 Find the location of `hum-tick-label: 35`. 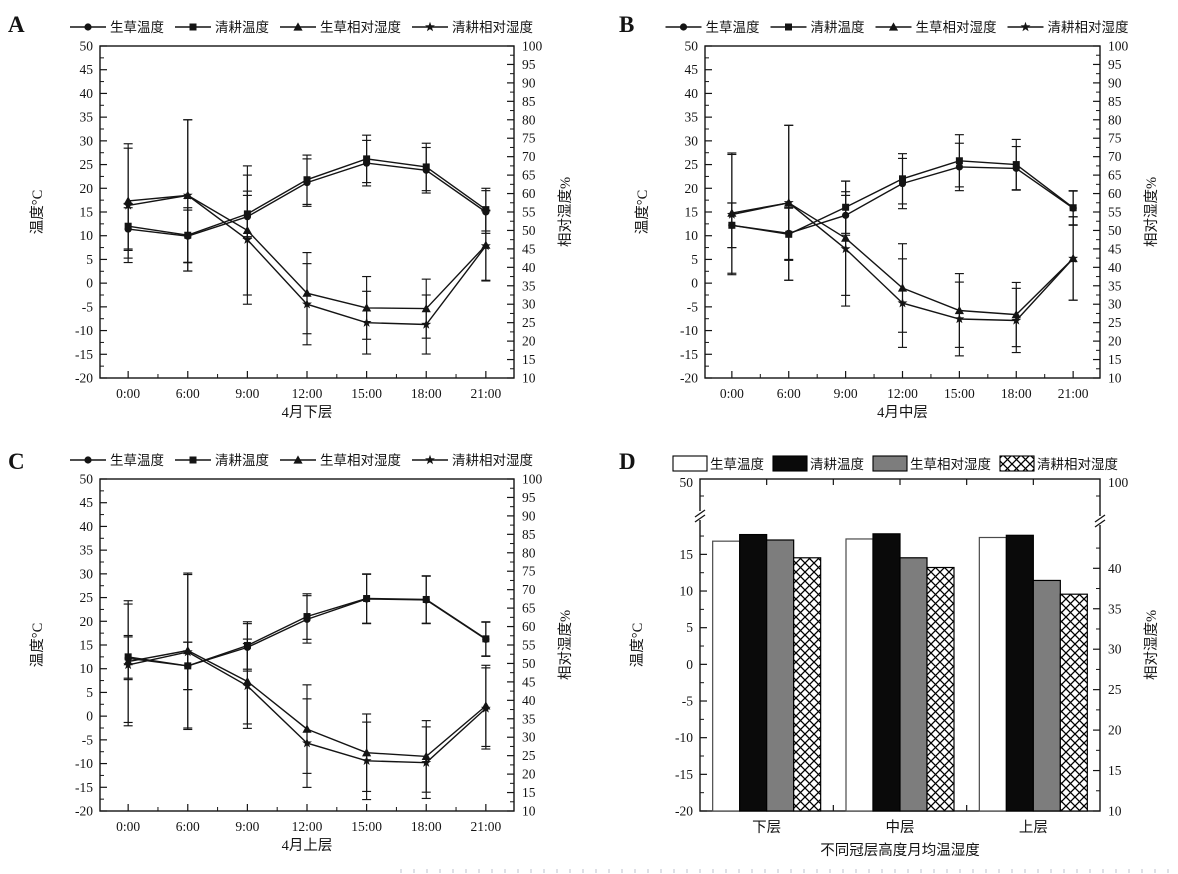

hum-tick-label: 35 is located at coordinates (529, 718).